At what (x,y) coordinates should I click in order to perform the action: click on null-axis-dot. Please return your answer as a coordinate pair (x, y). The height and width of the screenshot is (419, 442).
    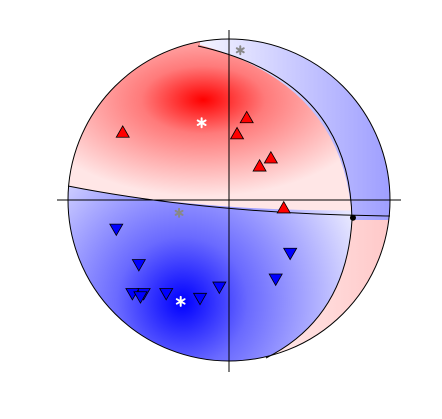
    Looking at the image, I should click on (352, 217).